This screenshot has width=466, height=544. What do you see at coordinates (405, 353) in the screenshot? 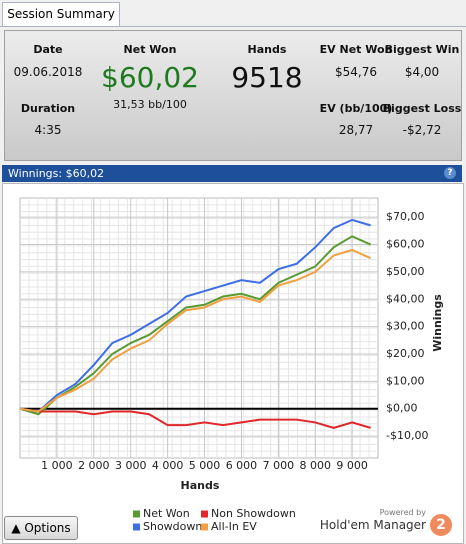
I see `y-tick-label: $20,00` at bounding box center [405, 353].